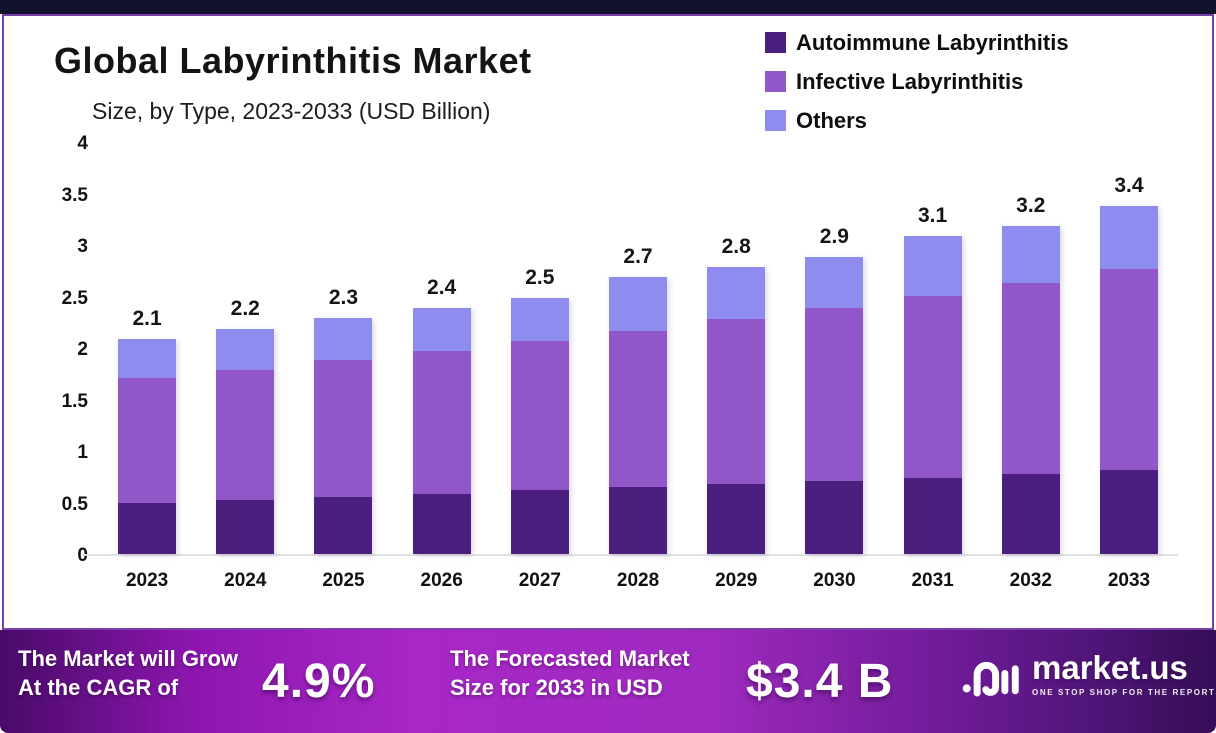 The height and width of the screenshot is (733, 1216). What do you see at coordinates (540, 277) in the screenshot?
I see `bar-value-label: 2.5` at bounding box center [540, 277].